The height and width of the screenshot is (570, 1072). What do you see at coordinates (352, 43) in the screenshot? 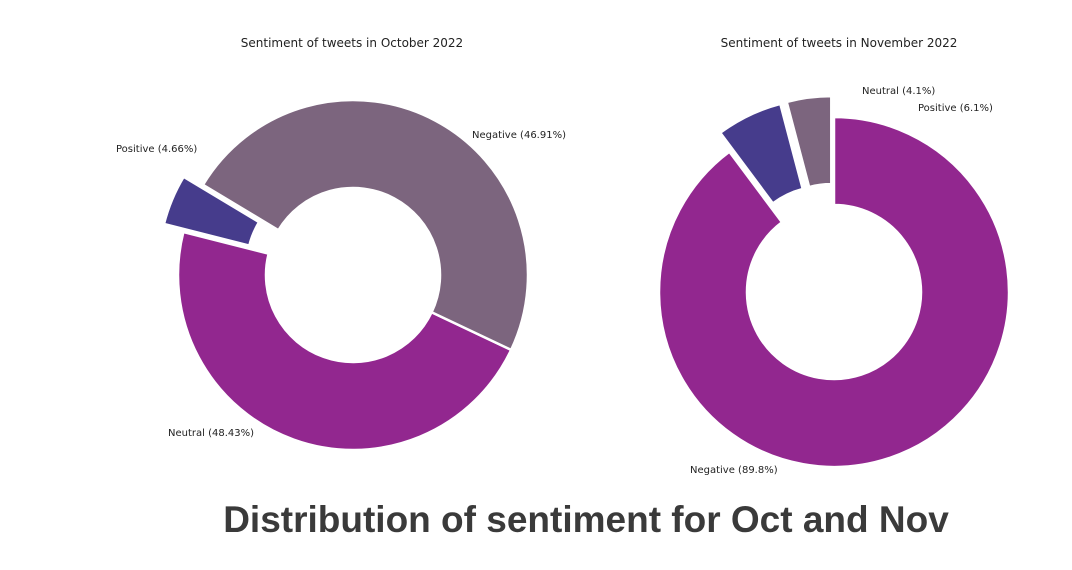
I see `october-chart-title: Sentiment of tweets in October 2022` at bounding box center [352, 43].